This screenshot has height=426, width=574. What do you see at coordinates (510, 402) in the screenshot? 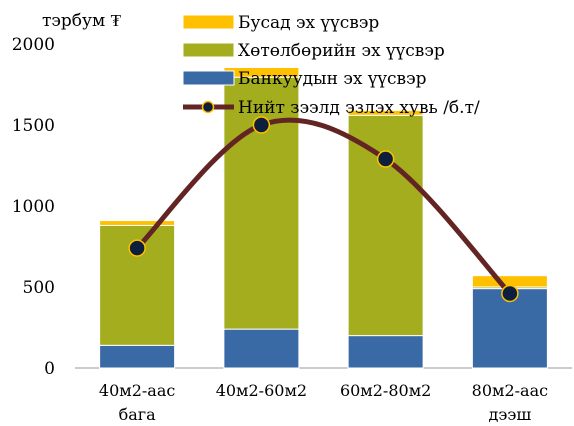
I see `x-tick-label: 80м2-аас дээш` at bounding box center [510, 402].